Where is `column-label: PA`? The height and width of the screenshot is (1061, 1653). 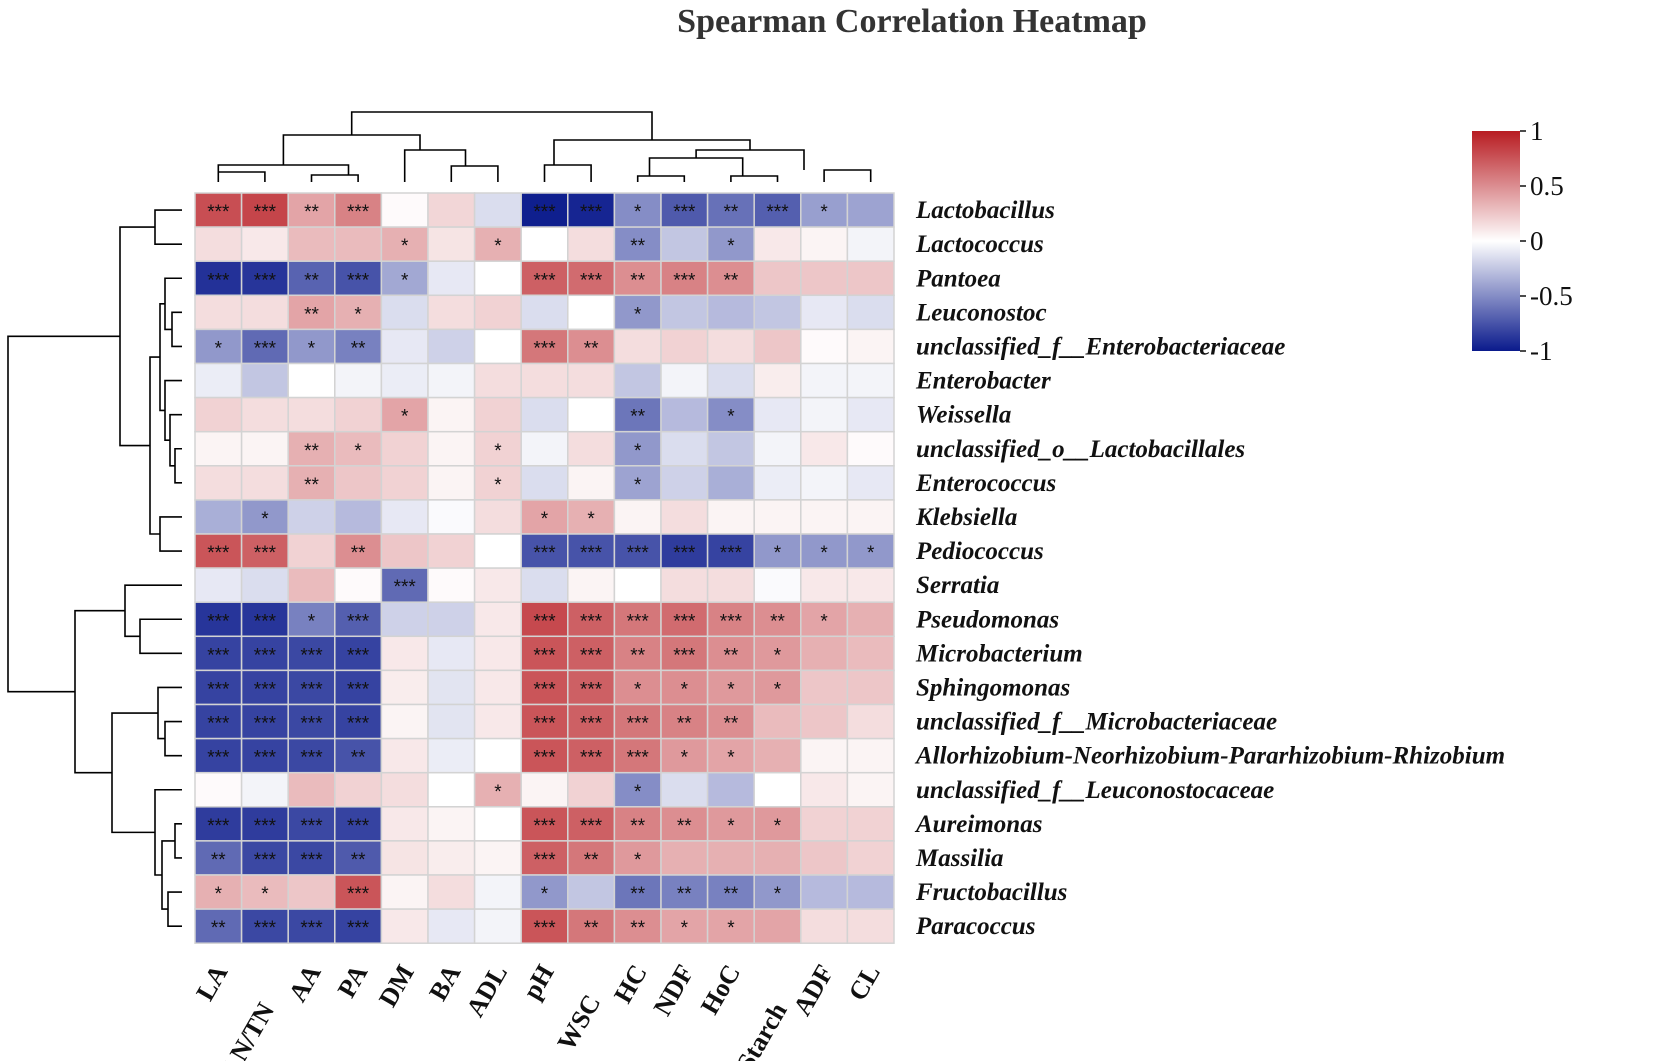 column-label: PA is located at coordinates (353, 981).